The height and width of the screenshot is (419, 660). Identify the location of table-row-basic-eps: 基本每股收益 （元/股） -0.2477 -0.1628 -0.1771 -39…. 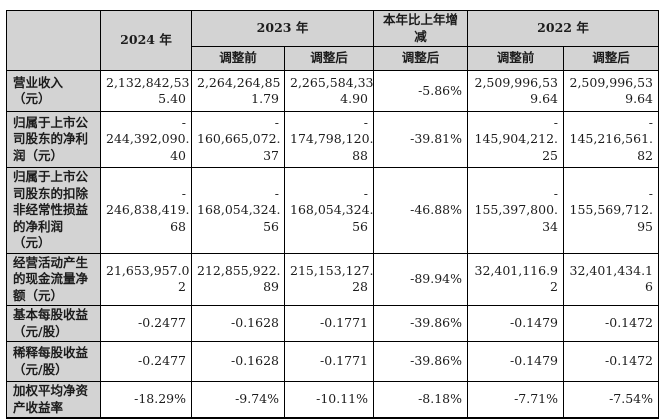
(332, 323).